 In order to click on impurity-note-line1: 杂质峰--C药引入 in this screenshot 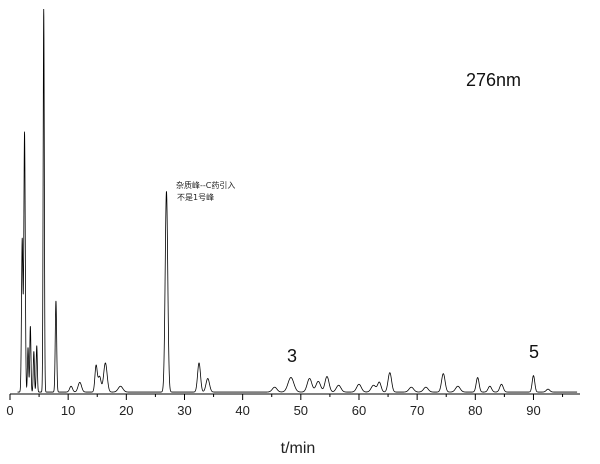, I will do `click(205, 185)`.